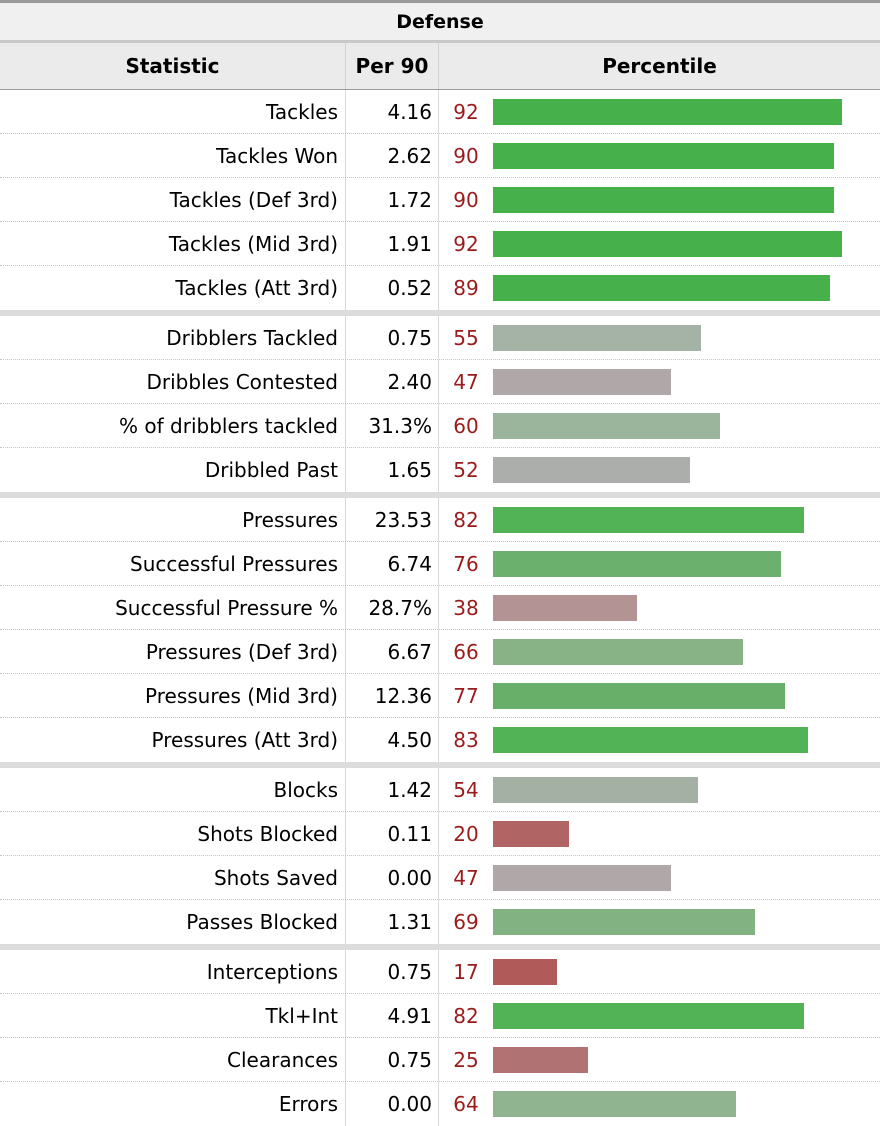 Image resolution: width=880 pixels, height=1126 pixels. What do you see at coordinates (301, 1015) in the screenshot?
I see `stat-label: Tkl+Int` at bounding box center [301, 1015].